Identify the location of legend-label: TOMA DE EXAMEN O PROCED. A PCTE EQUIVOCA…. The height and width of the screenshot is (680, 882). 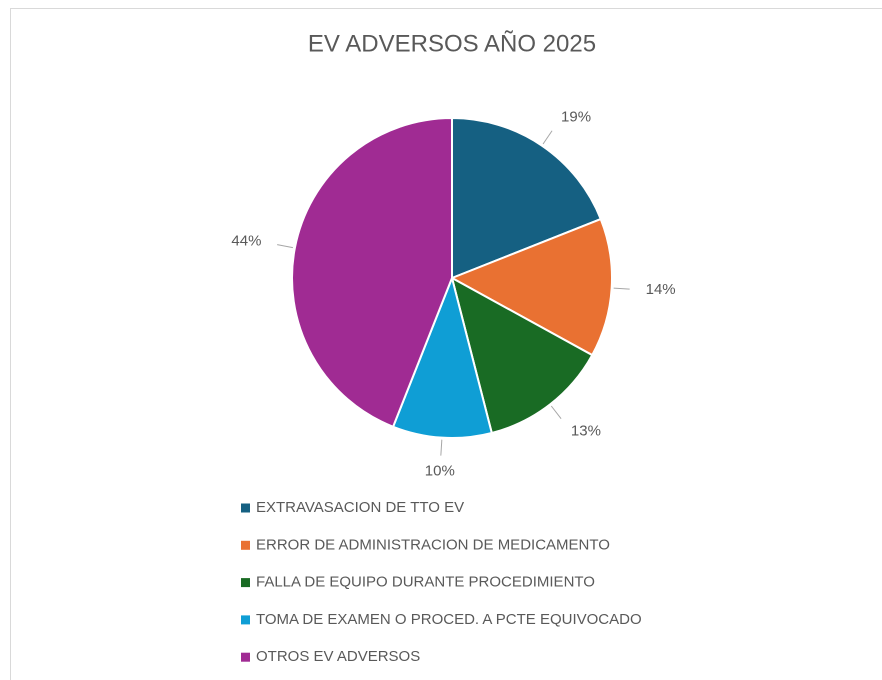
(449, 619).